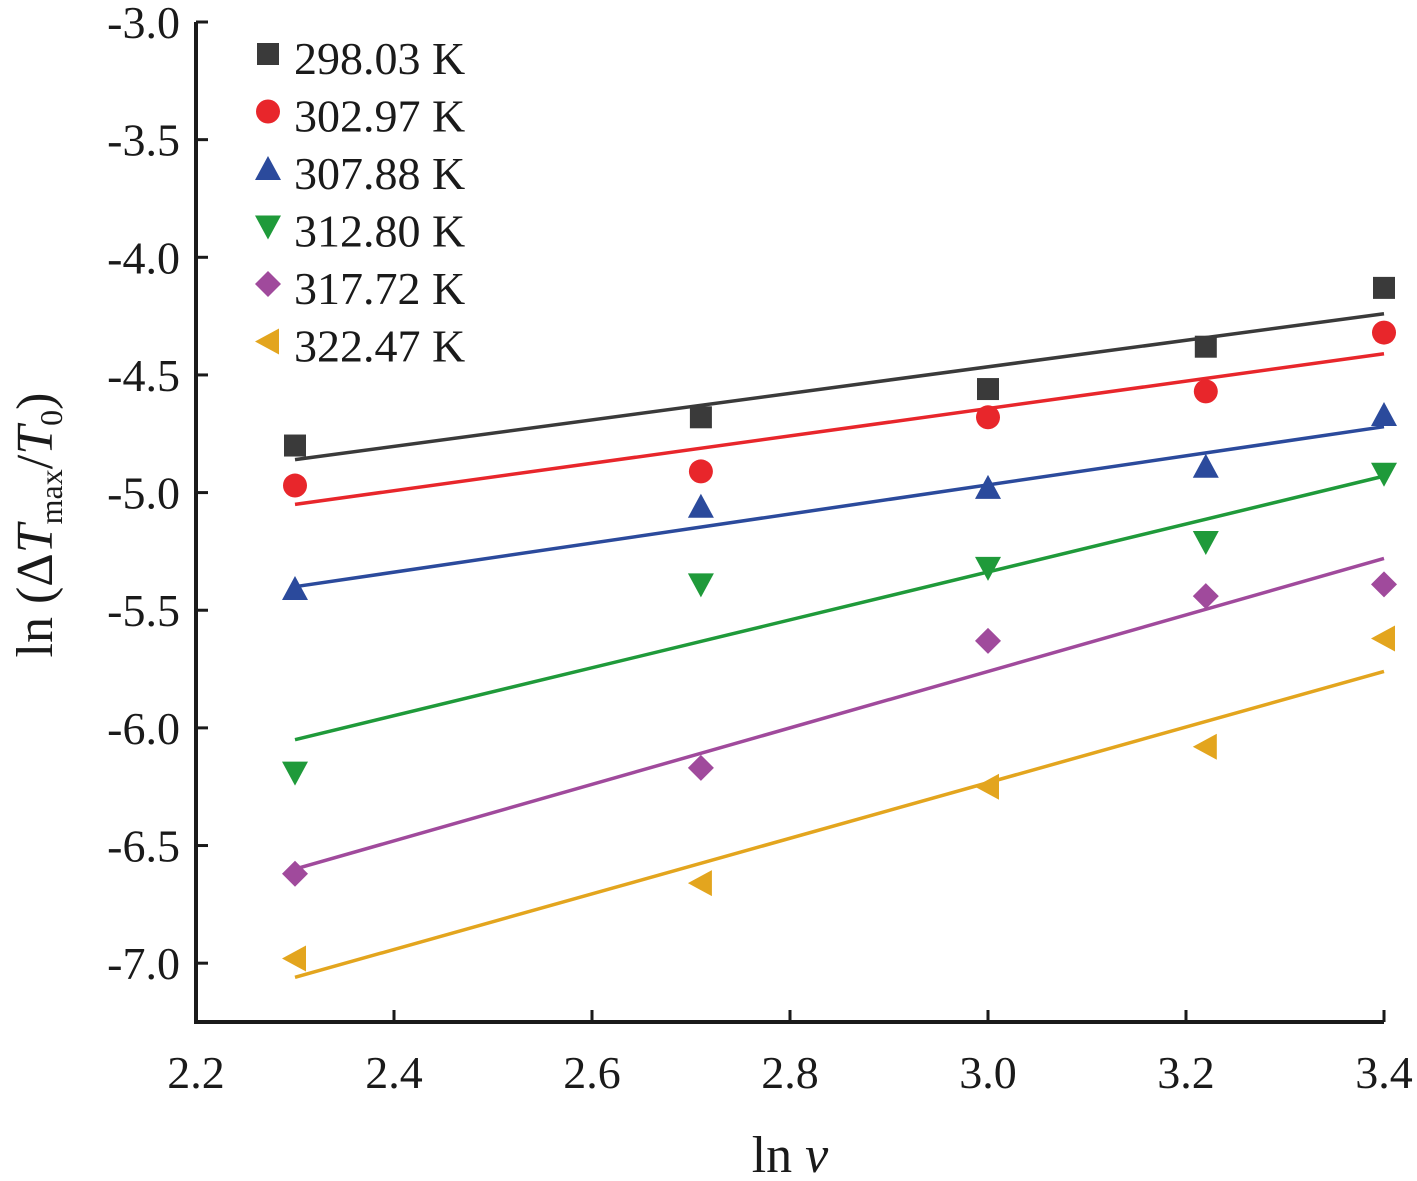  I want to click on y-tick-label: -3.0, so click(143, 24).